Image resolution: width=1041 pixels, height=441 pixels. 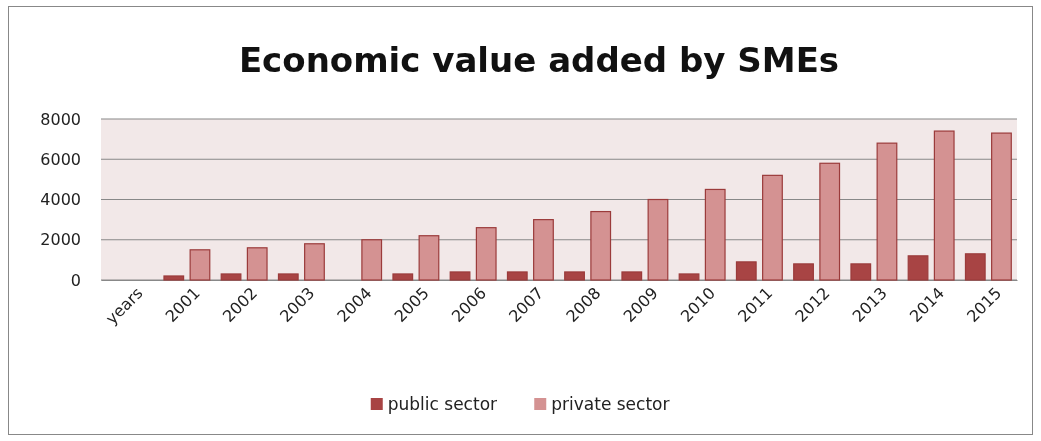 What do you see at coordinates (60, 240) in the screenshot?
I see `y-tick-label: 2000` at bounding box center [60, 240].